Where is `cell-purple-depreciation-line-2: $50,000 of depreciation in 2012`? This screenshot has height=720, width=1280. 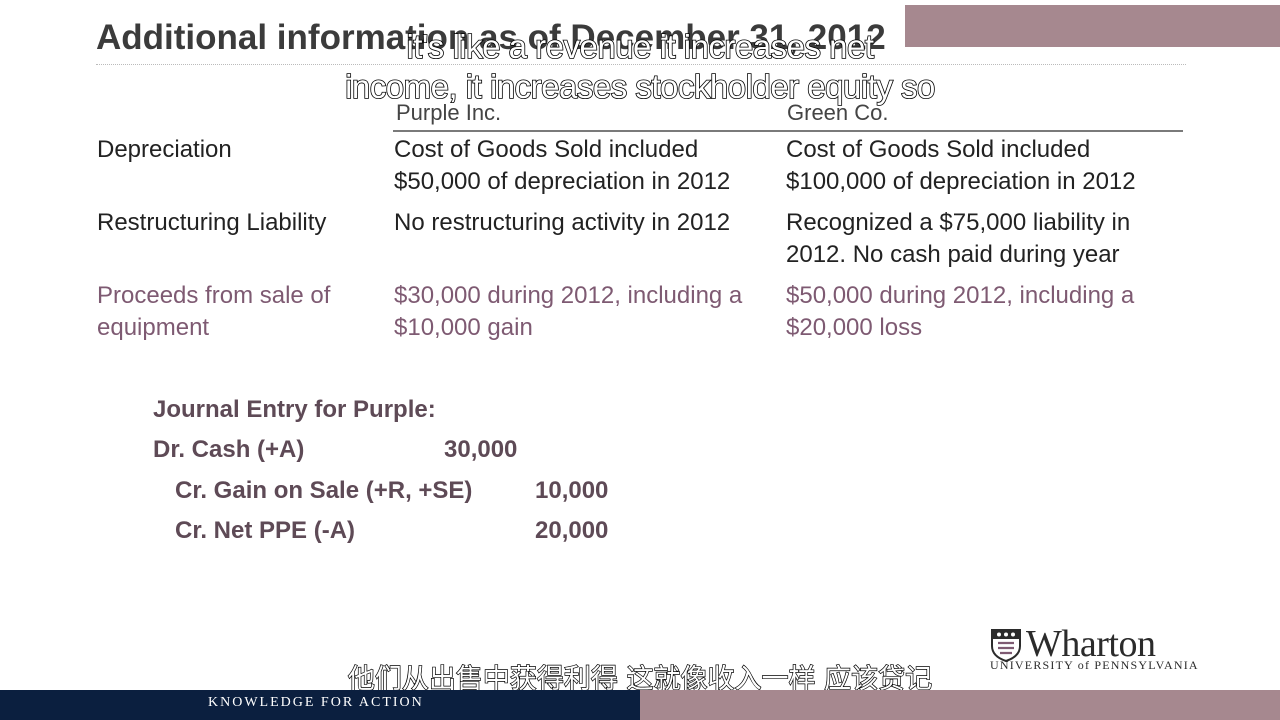
cell-purple-depreciation-line-2: $50,000 of depreciation in 2012 is located at coordinates (562, 181).